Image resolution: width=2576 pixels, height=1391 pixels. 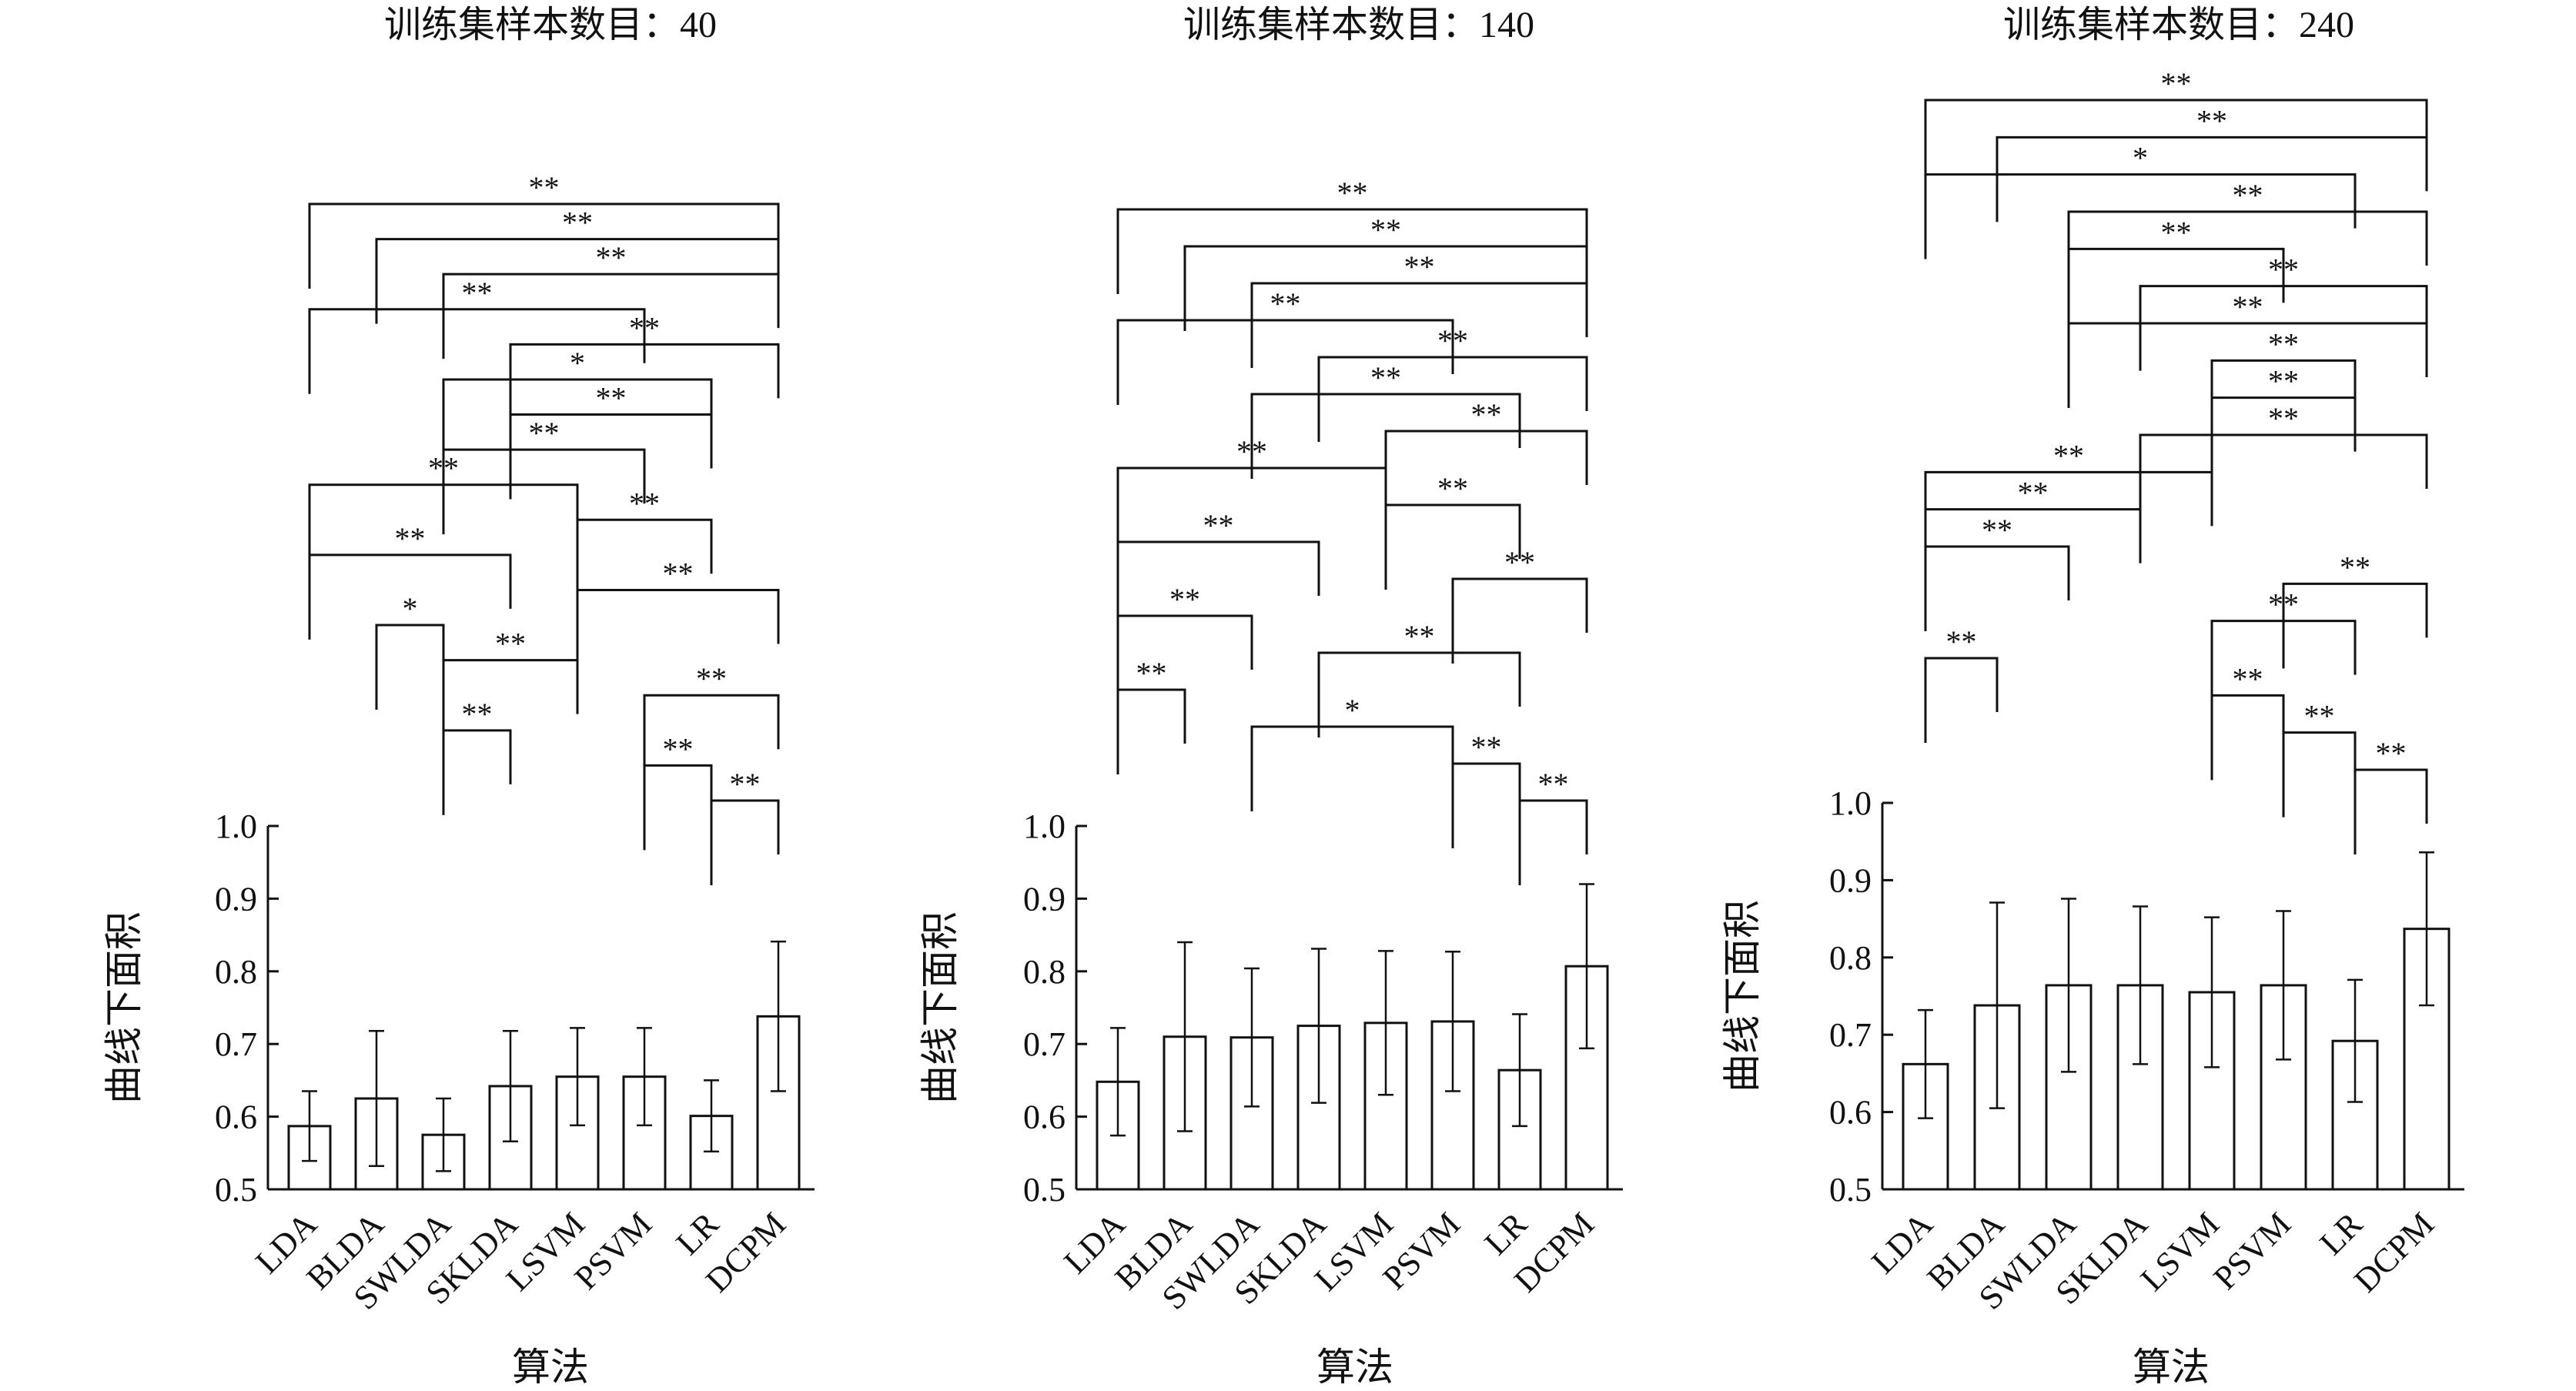 I want to click on panel-title: 训练集样本数目：240, so click(x=2178, y=25).